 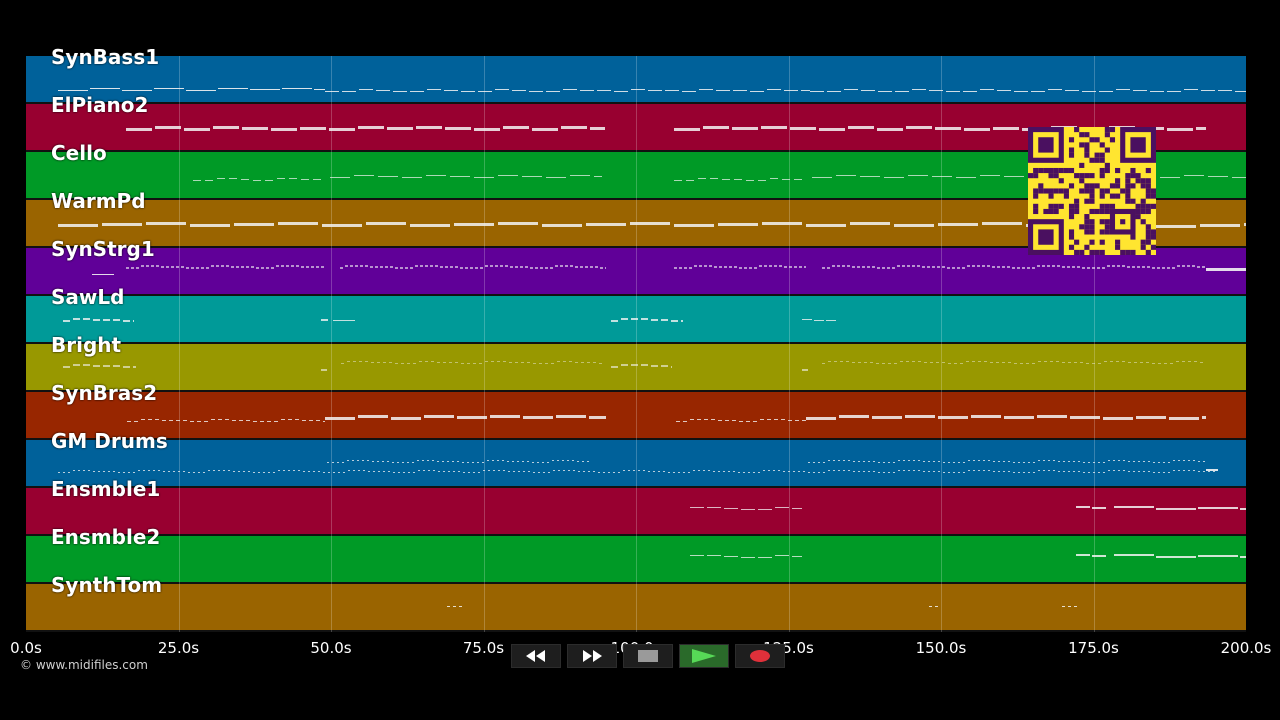 What do you see at coordinates (536, 656) in the screenshot?
I see `rewind-button` at bounding box center [536, 656].